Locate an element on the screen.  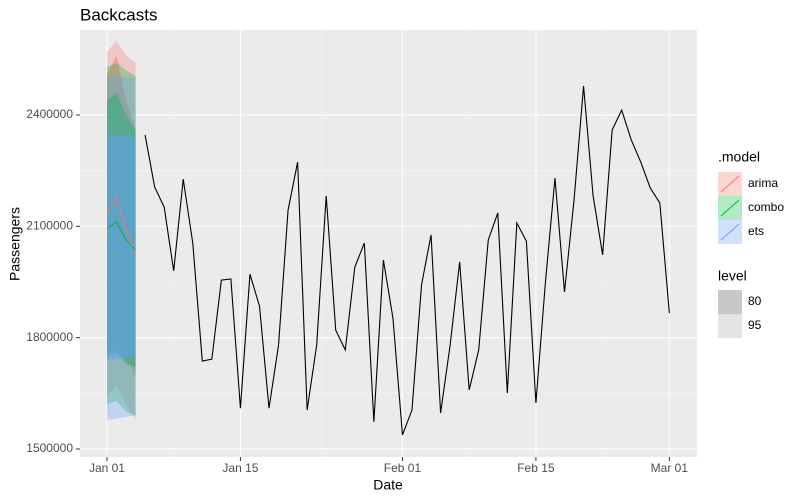
legend-label: 95 is located at coordinates (755, 325).